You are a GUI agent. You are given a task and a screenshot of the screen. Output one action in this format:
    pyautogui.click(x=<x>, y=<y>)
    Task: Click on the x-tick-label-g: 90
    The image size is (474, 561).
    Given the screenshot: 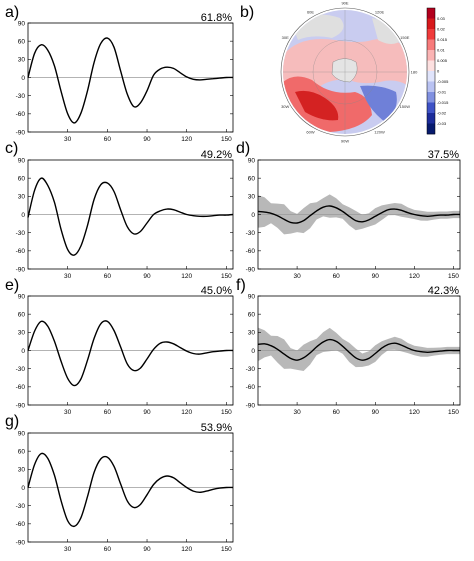 What is the action you would take?
    pyautogui.click(x=147, y=549)
    